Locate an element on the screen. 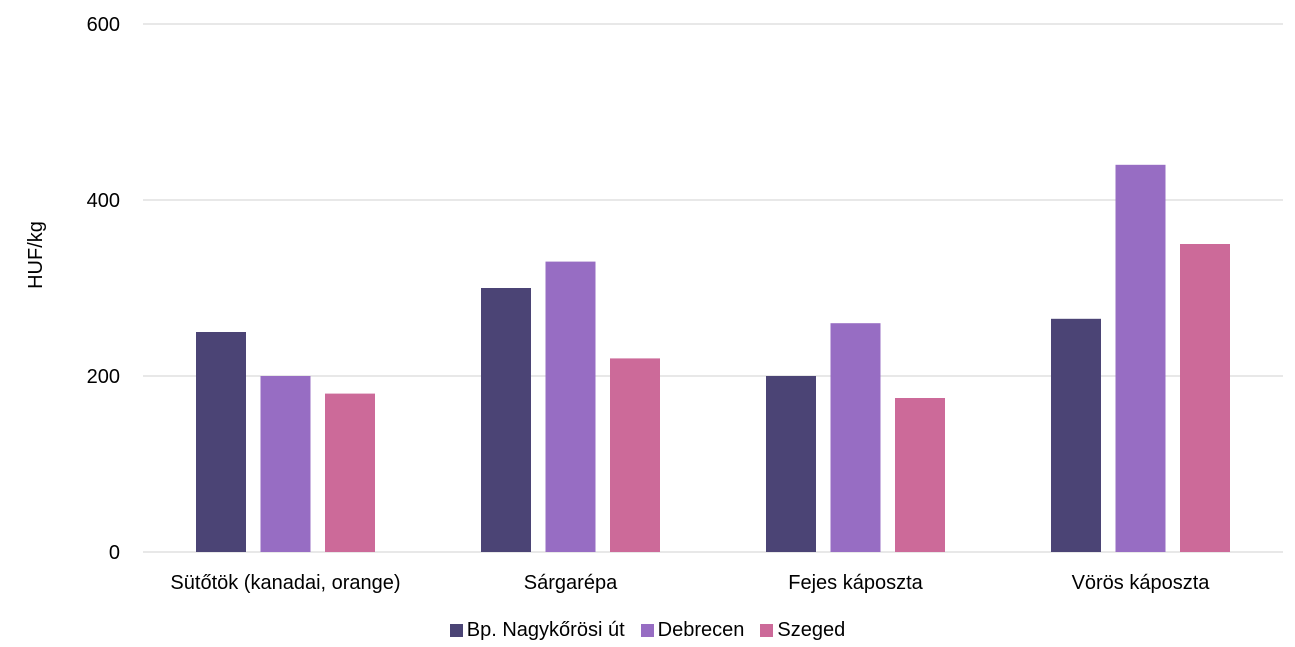  legend-label-szeged: Szeged is located at coordinates (811, 630).